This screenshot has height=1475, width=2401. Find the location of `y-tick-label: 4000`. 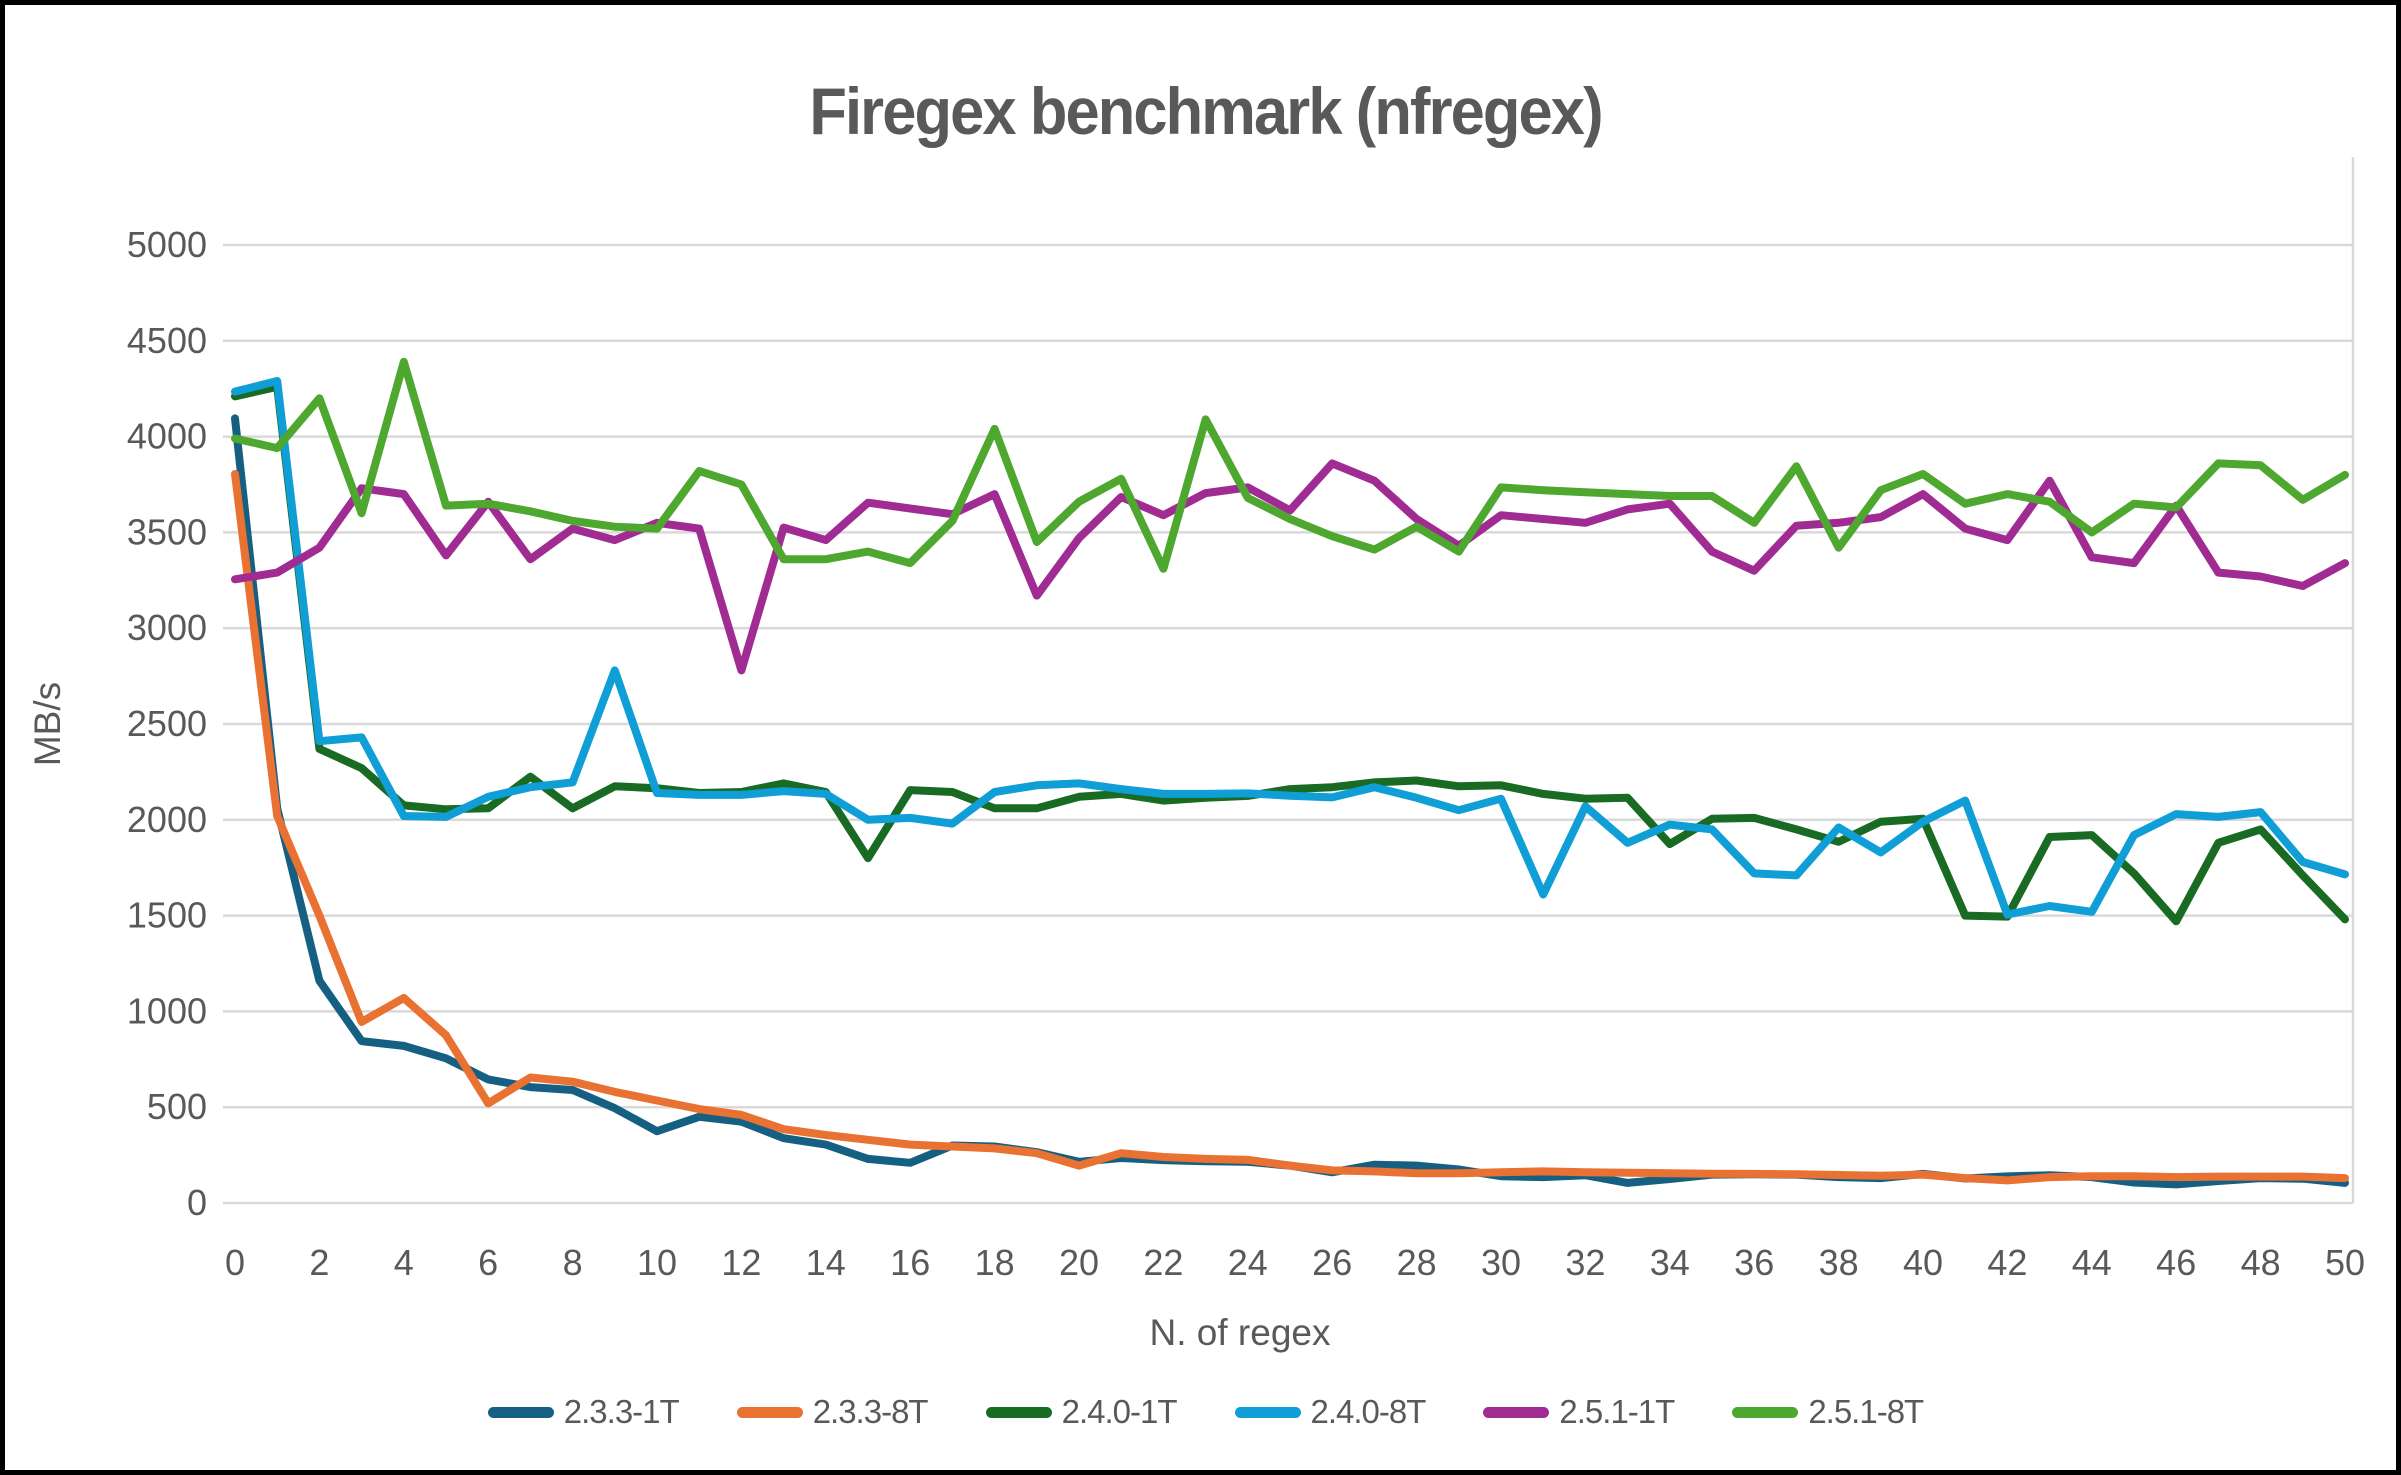

y-tick-label: 4000 is located at coordinates (167, 436).